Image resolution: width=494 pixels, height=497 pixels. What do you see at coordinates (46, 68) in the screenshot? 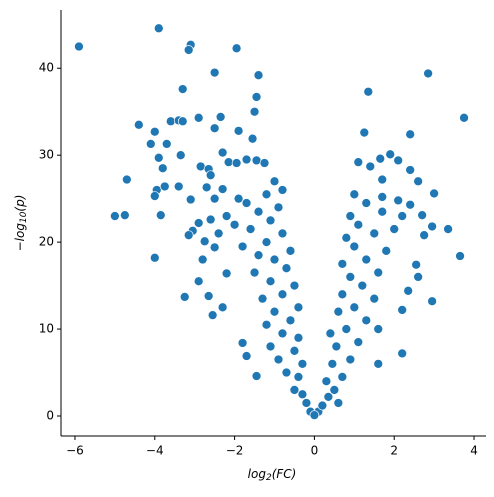
I see `y-tick-label: 40` at bounding box center [46, 68].